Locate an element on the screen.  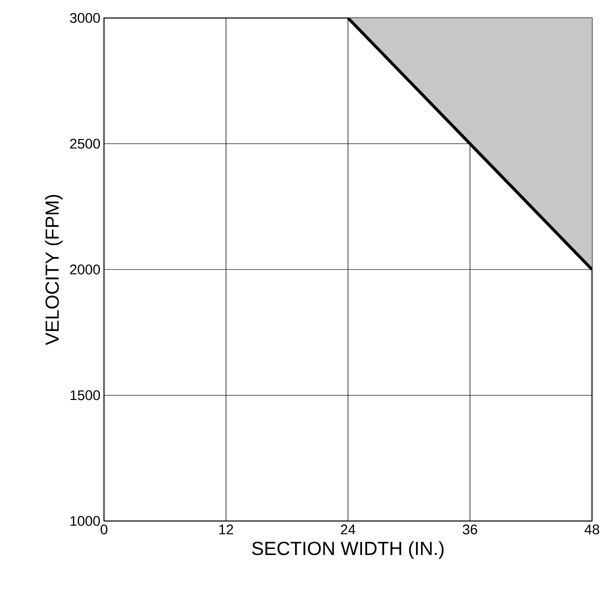
y-tick-label: 2000 is located at coordinates (85, 269).